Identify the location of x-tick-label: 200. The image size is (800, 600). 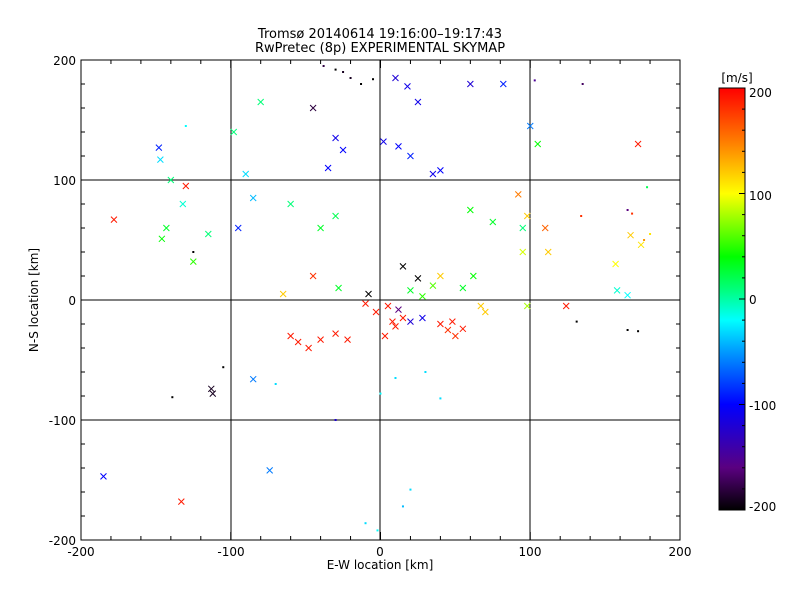
(680, 552).